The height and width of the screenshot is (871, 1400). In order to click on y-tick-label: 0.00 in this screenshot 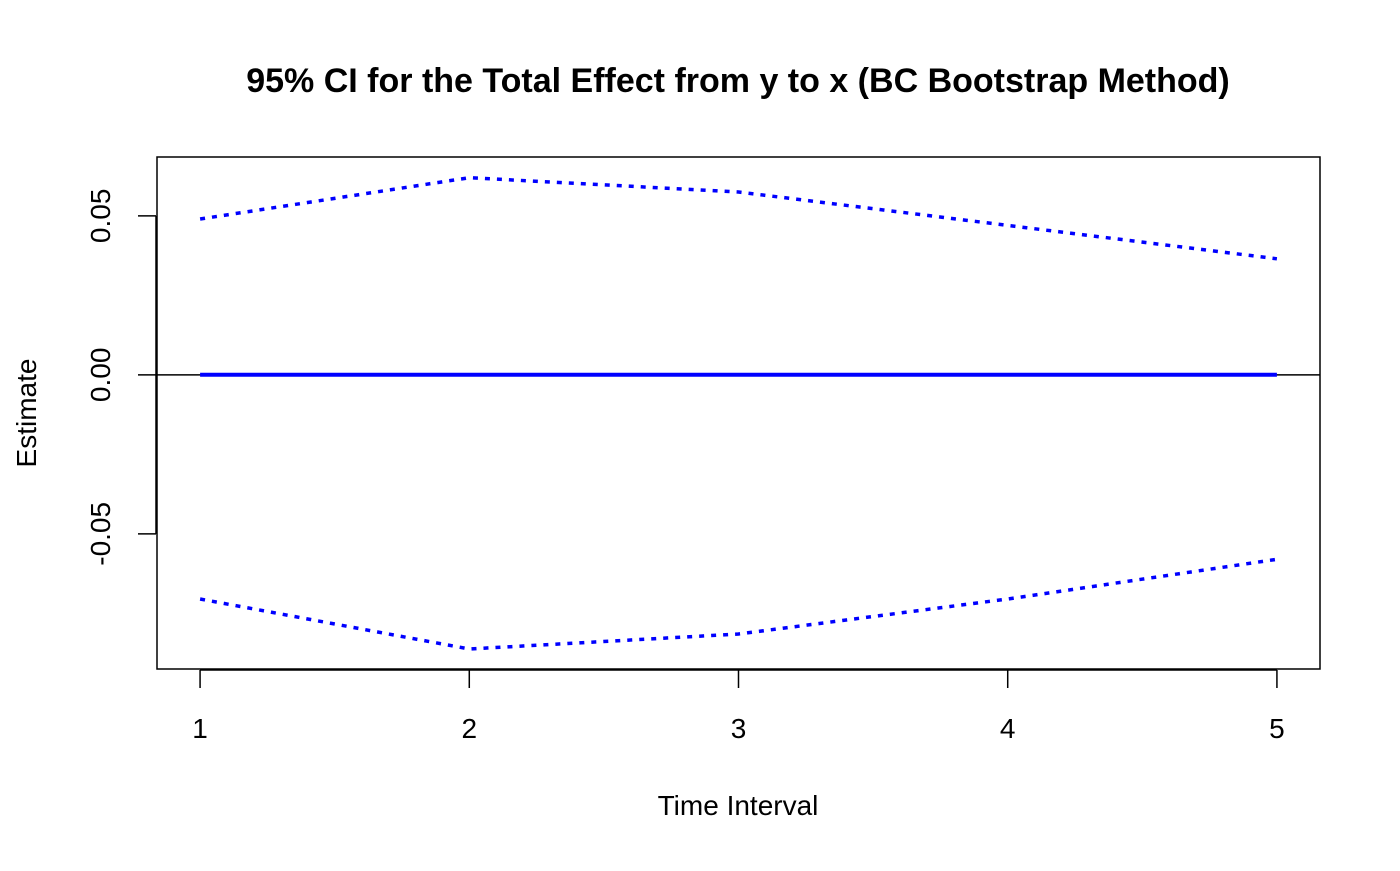, I will do `click(100, 375)`.